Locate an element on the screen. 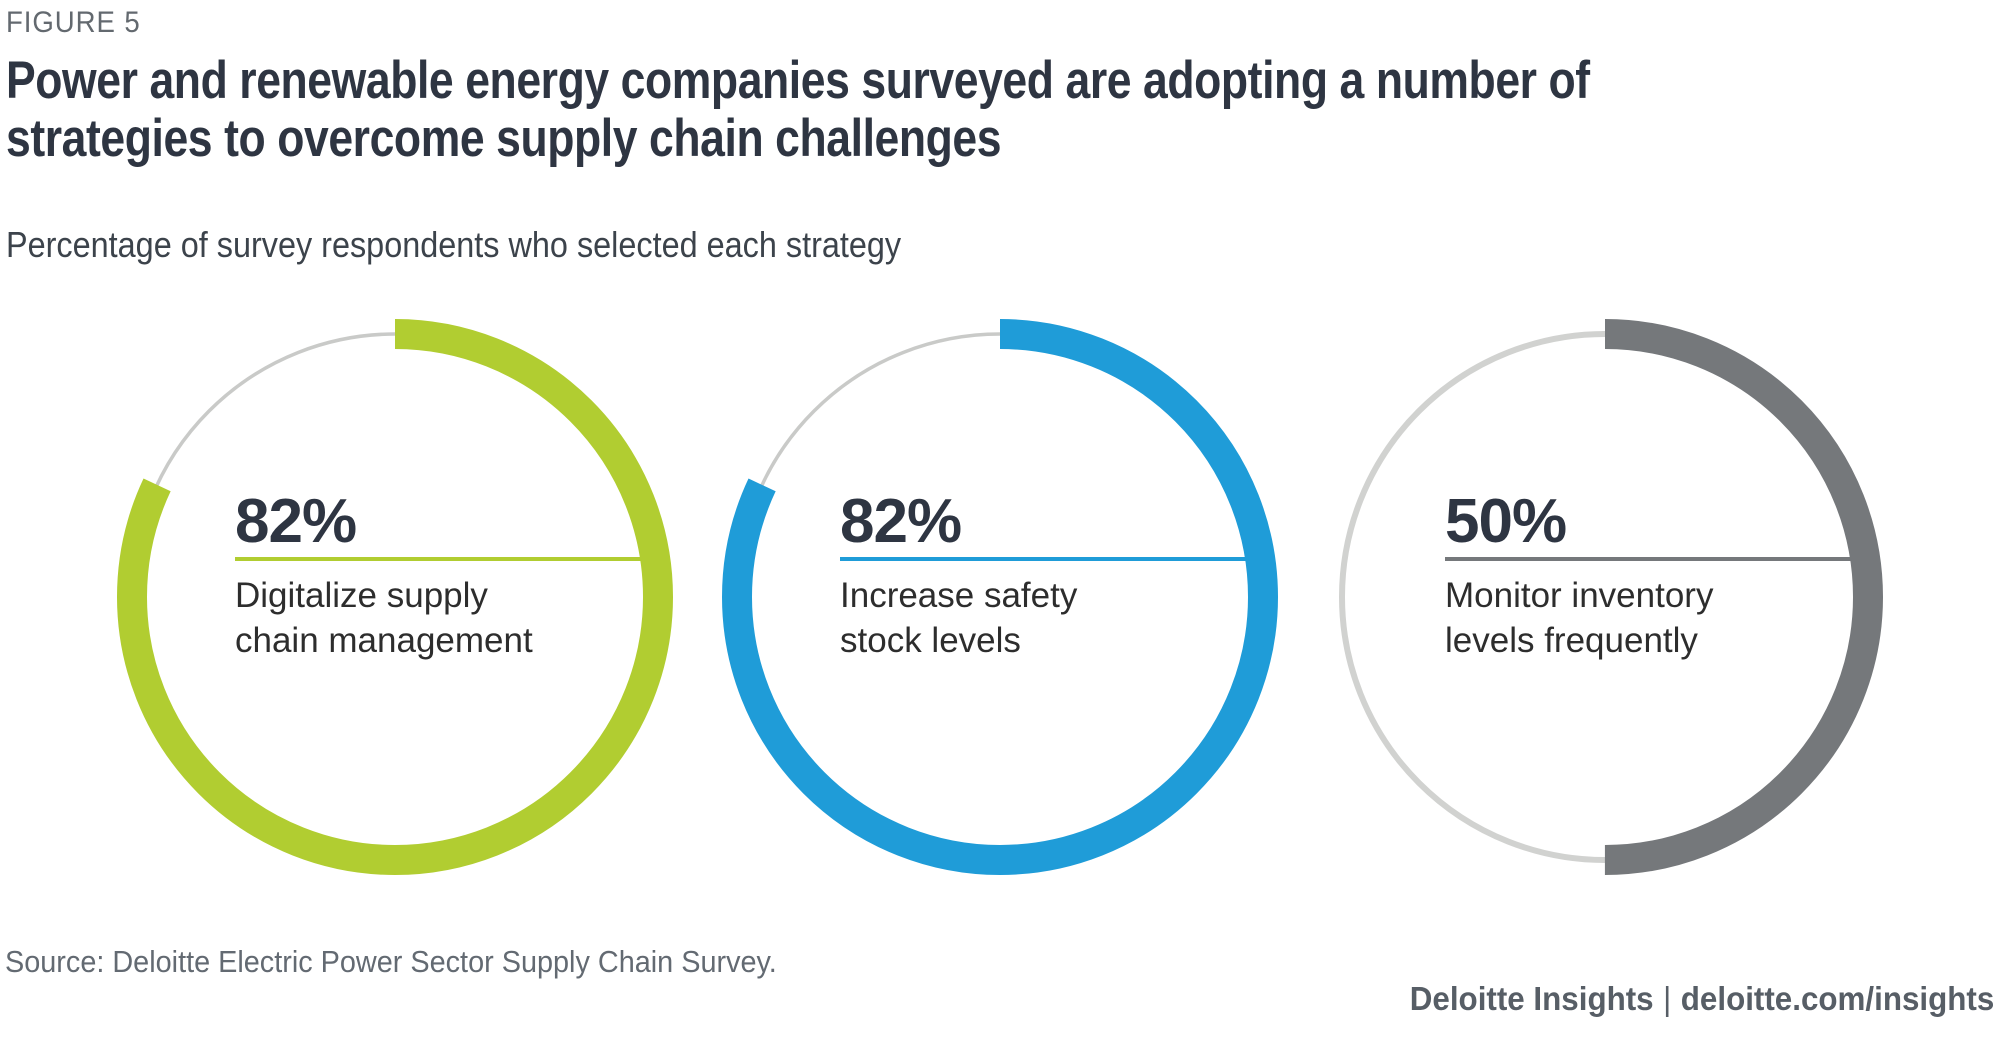 The width and height of the screenshot is (2000, 1046). donut-label-line: Increase safety is located at coordinates (959, 595).